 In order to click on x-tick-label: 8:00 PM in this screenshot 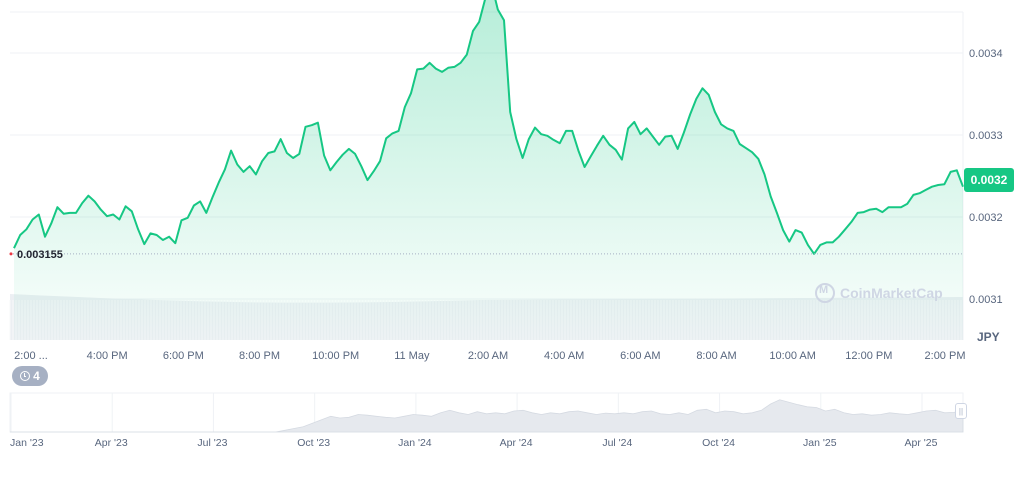, I will do `click(259, 356)`.